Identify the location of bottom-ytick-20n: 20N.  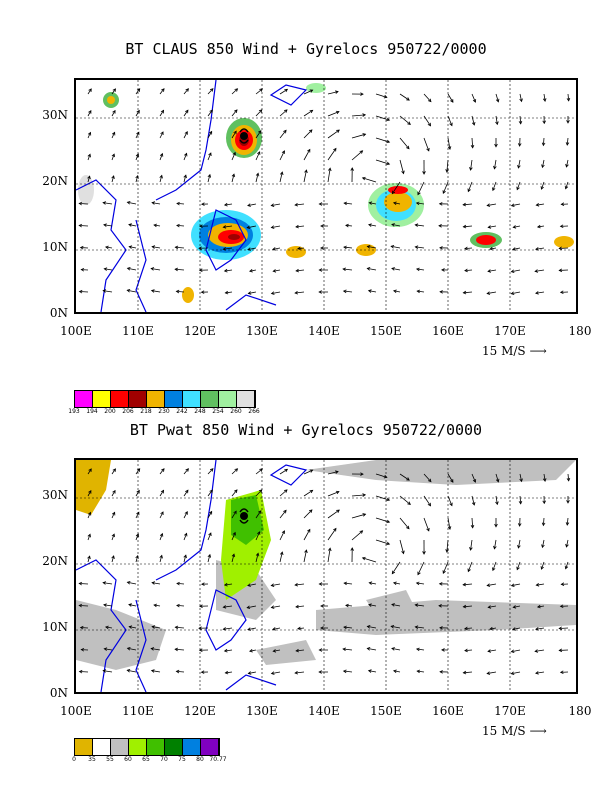
(55, 561).